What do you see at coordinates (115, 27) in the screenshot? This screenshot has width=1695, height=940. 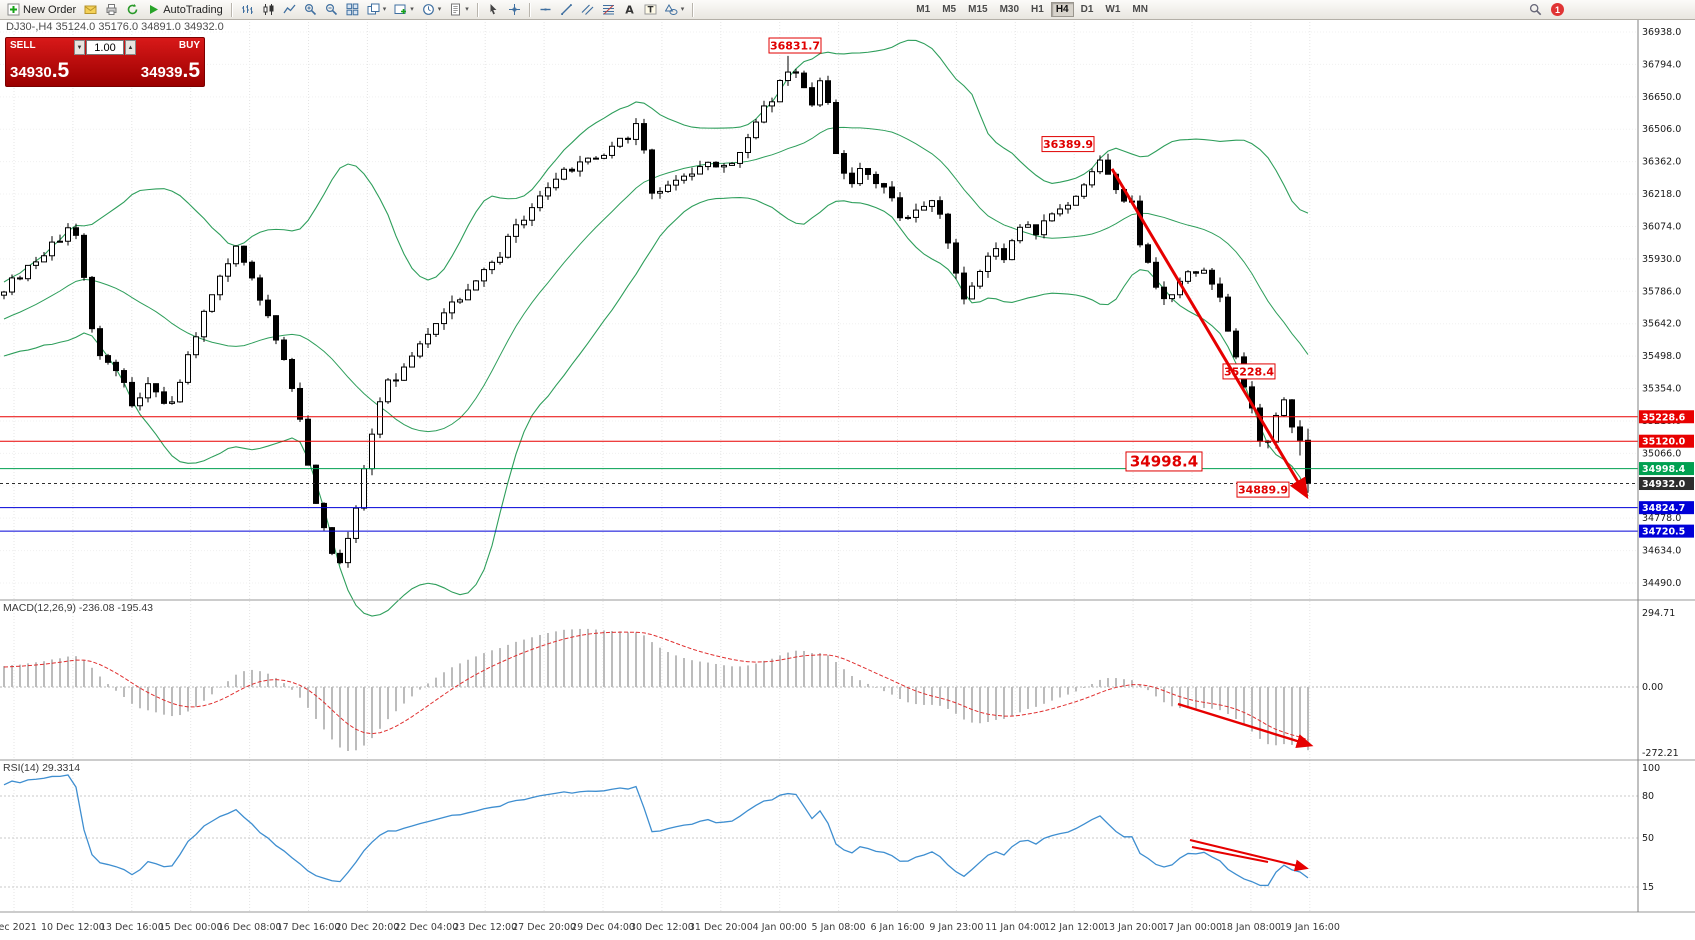 I see `chart-ohlc-header: DJ30-,H4 35124.0 35176.0 34891.0 34932.0` at bounding box center [115, 27].